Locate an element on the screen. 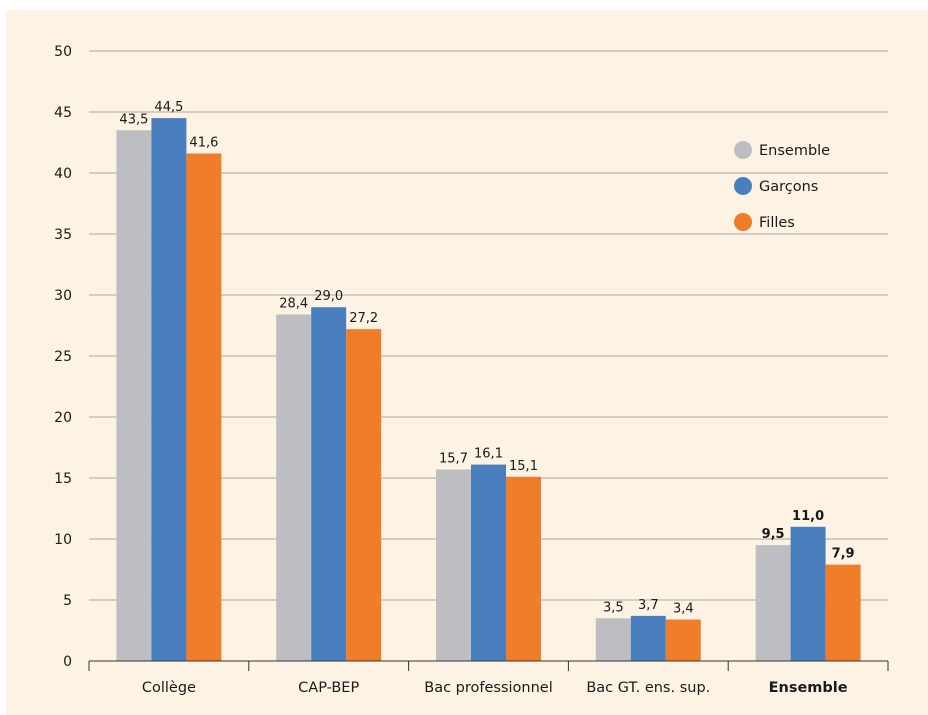 This screenshot has width=928, height=715. y-tick-label: 10 is located at coordinates (63, 540).